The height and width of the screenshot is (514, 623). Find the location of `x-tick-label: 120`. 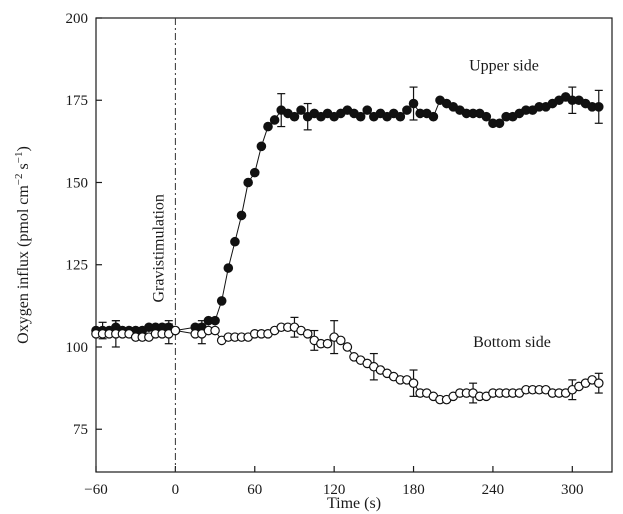

x-tick-label: 120 is located at coordinates (334, 490).